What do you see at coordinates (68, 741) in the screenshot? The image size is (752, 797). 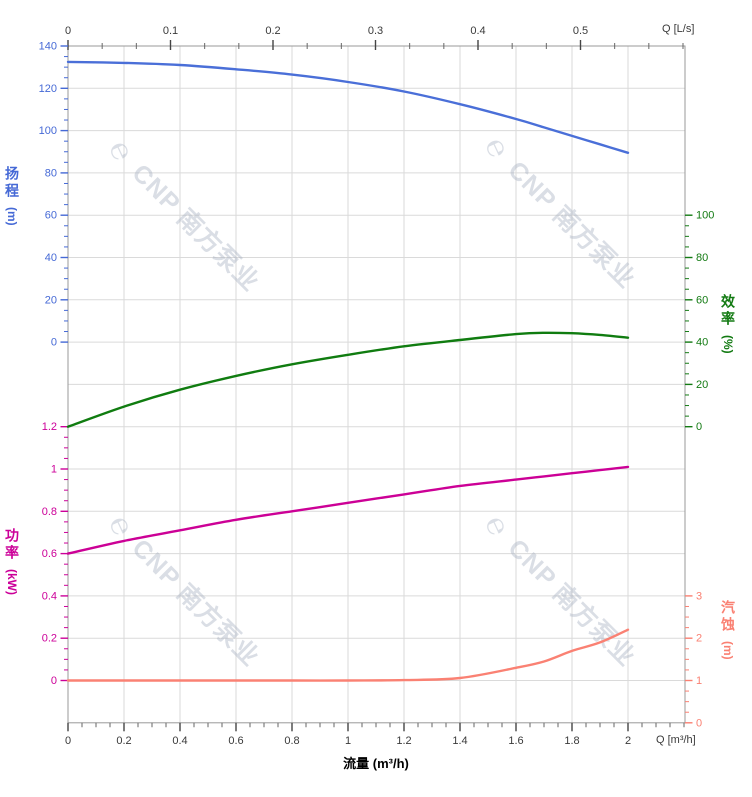 I see `bottom-axis-tick-label: 0` at bounding box center [68, 741].